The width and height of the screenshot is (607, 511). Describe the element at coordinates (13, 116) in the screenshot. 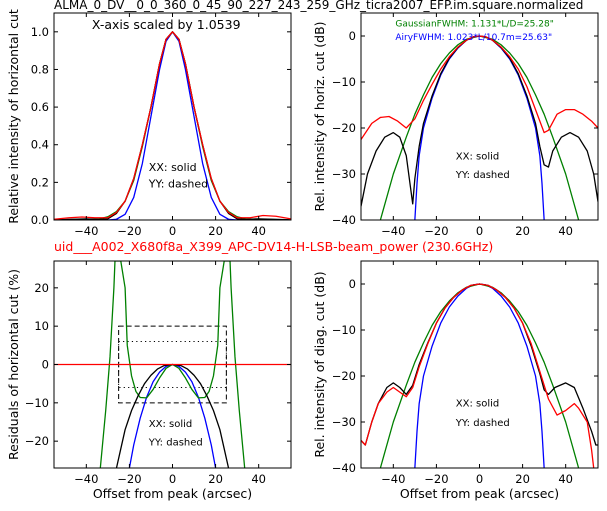

I see `y-axis-label: Relative intensity of horizontal cut` at that location.